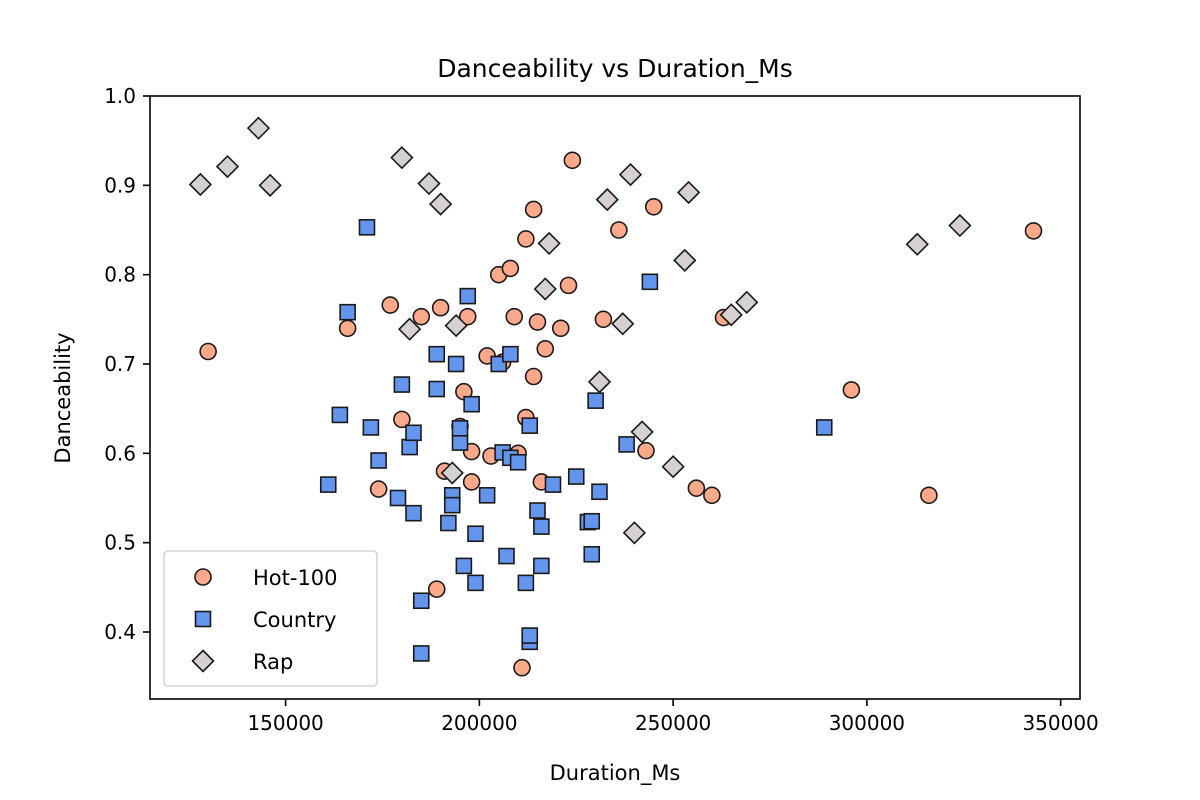 This screenshot has height=800, width=1200. I want to click on chart-title: Danceability vs Duration_Ms, so click(615, 68).